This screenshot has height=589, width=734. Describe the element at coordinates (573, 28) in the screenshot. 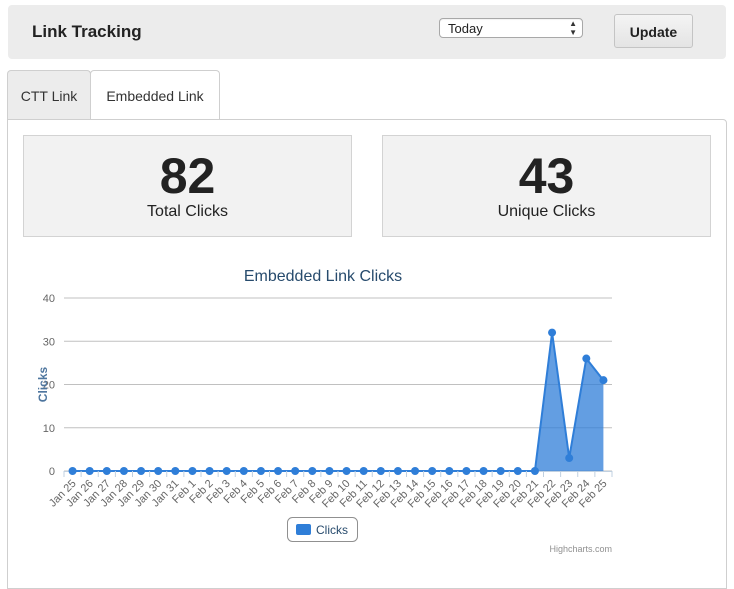

I see `select-arrows-icon: ▲ ▼` at that location.